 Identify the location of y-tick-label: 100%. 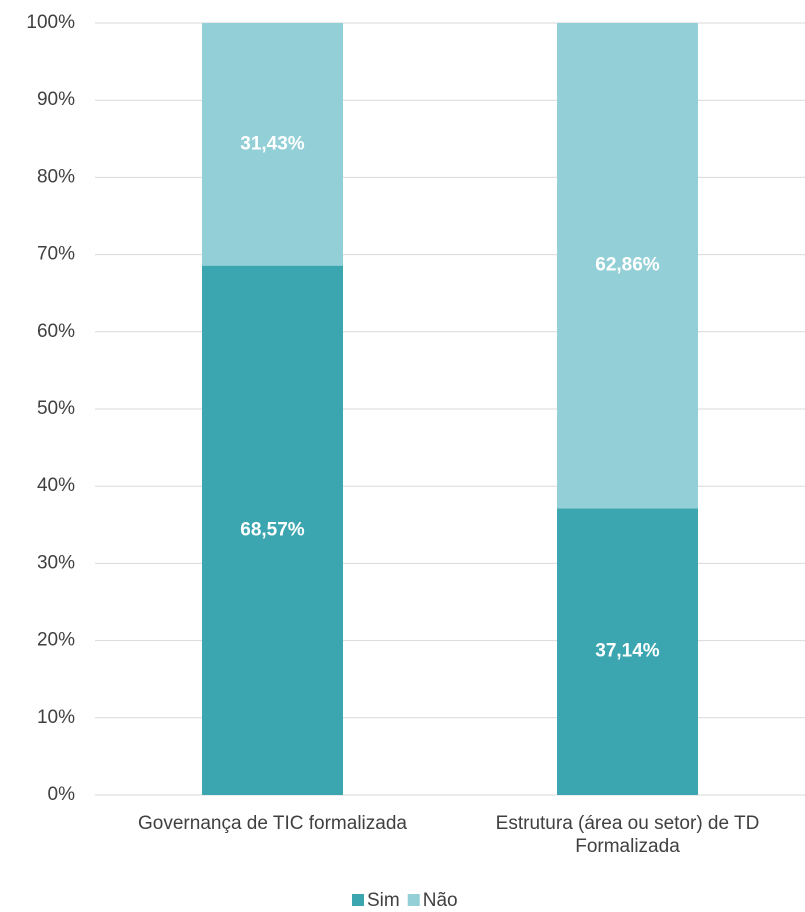
(50, 22).